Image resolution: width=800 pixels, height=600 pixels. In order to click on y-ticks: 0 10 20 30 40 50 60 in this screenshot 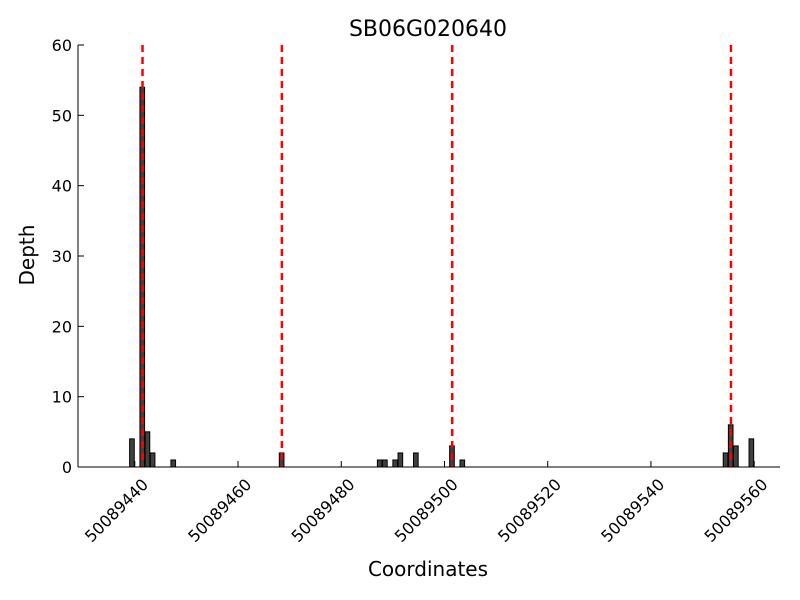, I will do `click(68, 256)`.